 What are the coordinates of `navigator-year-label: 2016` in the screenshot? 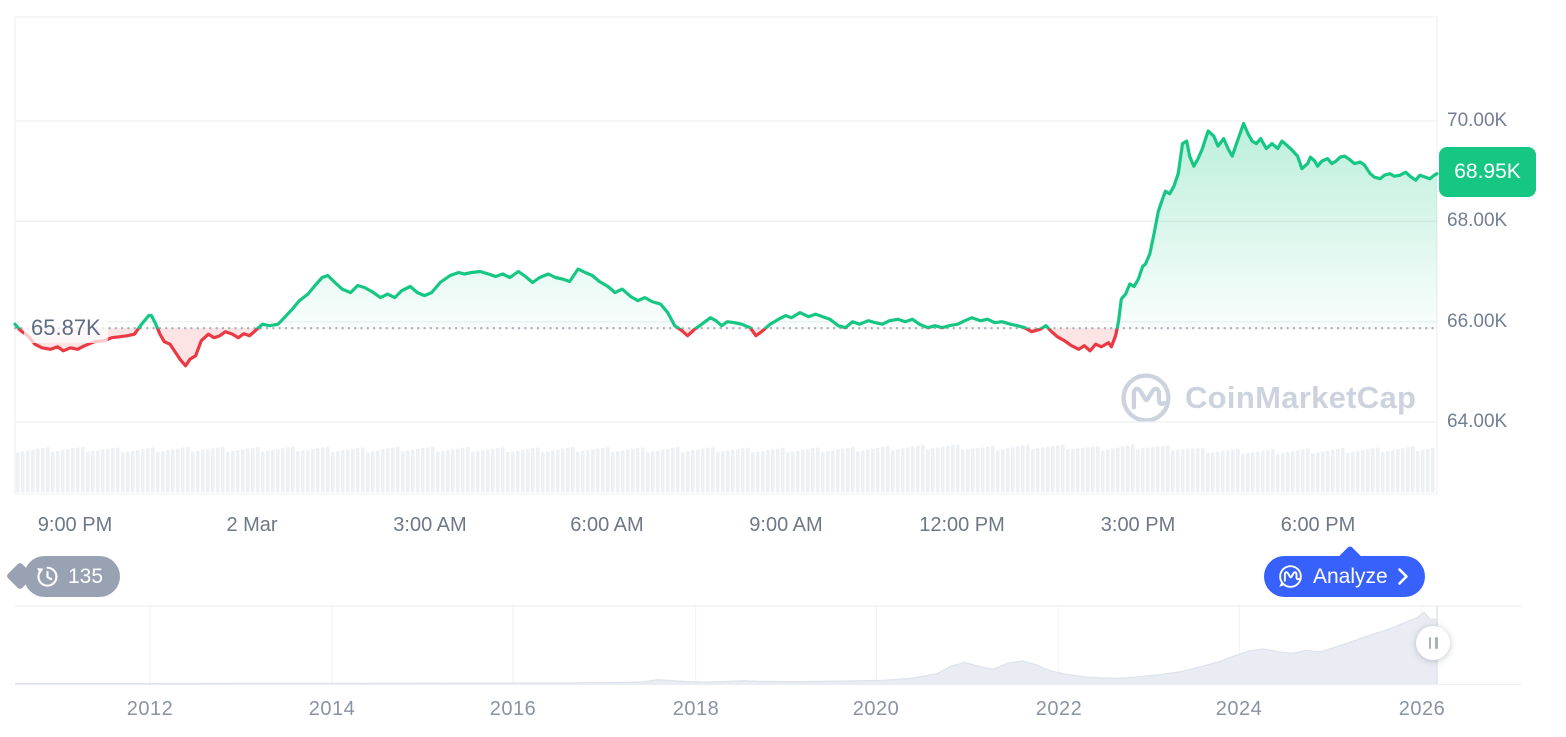 It's located at (513, 709).